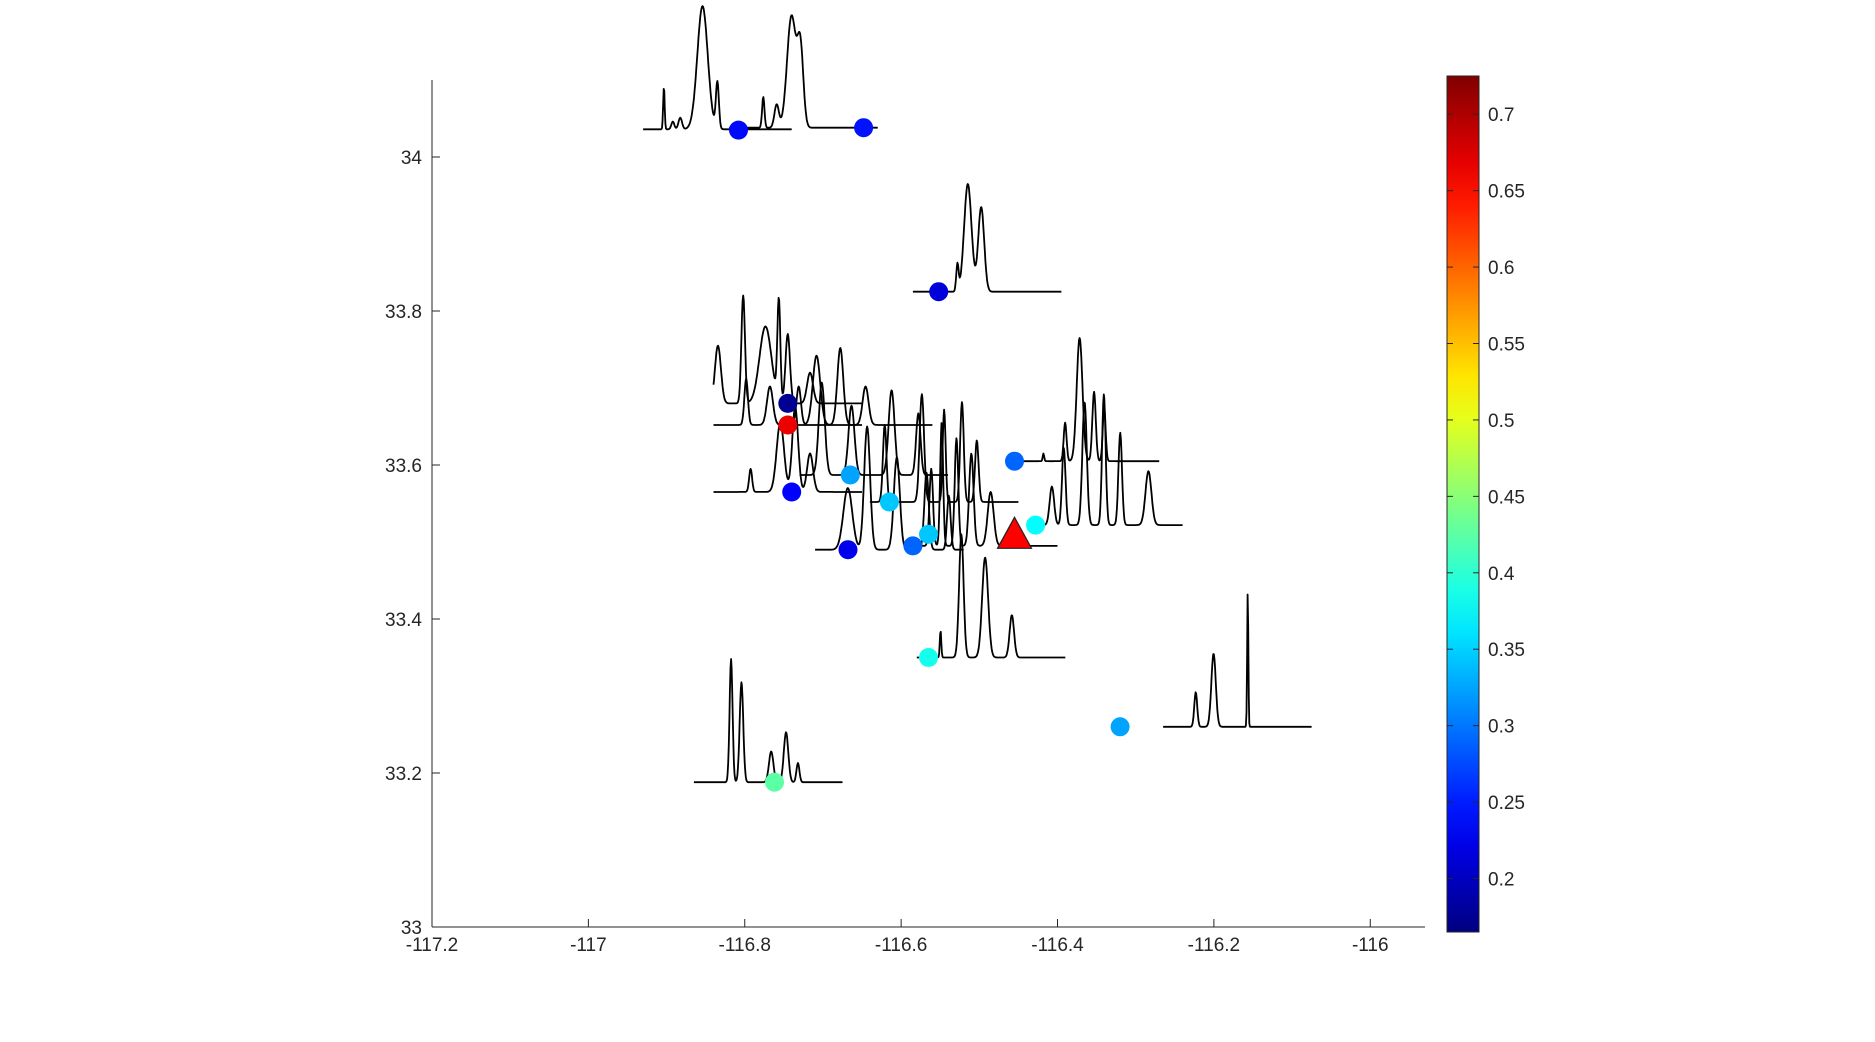 The height and width of the screenshot is (1042, 1875). Describe the element at coordinates (1506, 192) in the screenshot. I see `colorbar-tick-label: 0.65` at that location.